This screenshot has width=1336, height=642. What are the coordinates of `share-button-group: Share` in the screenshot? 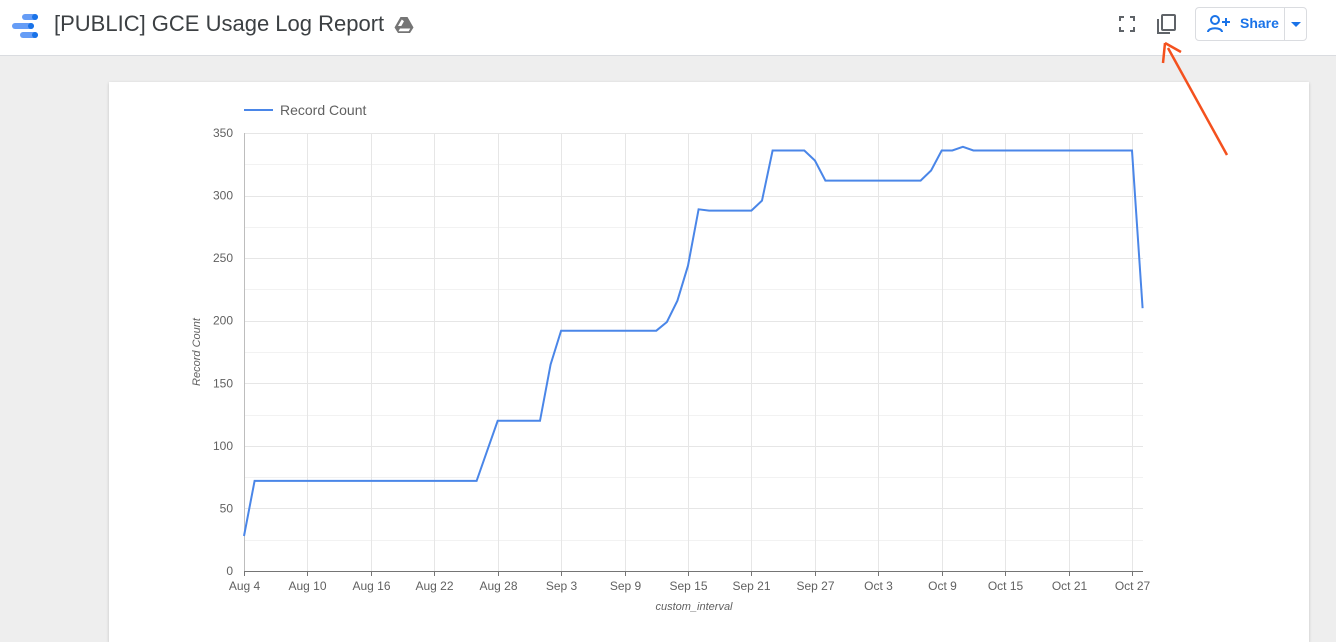 It's located at (1251, 24).